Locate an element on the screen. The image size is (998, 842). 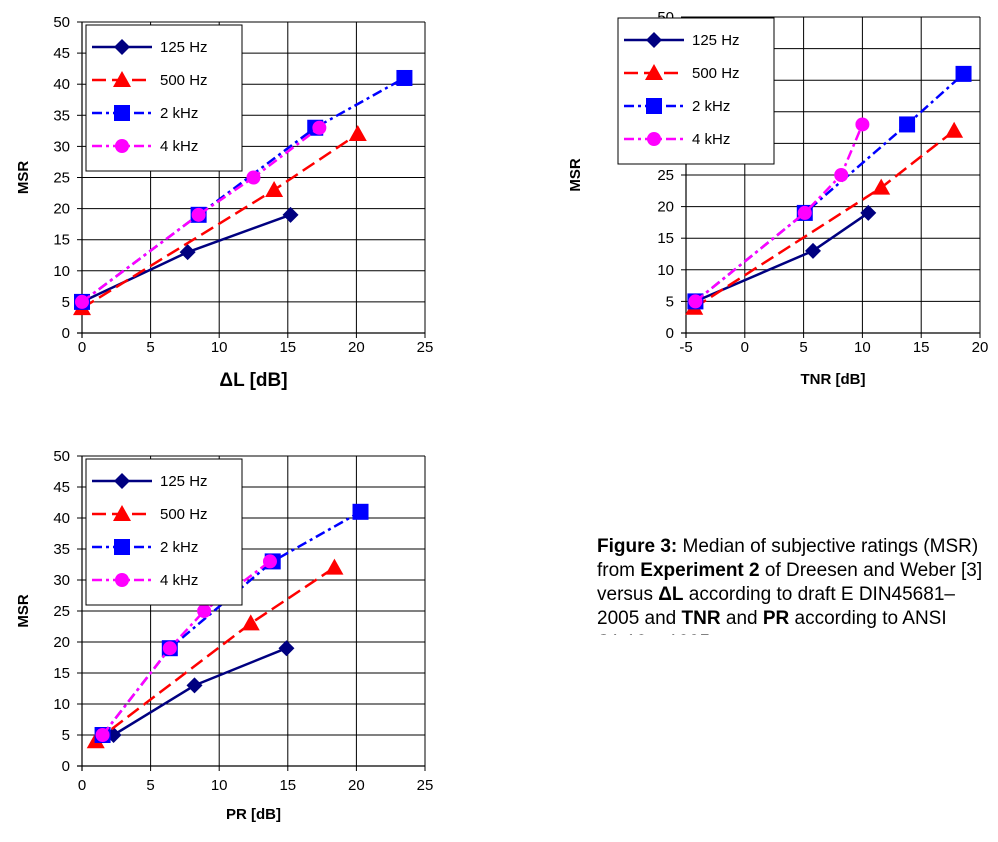
x-axis-label: TNR [dB] is located at coordinates (833, 379).